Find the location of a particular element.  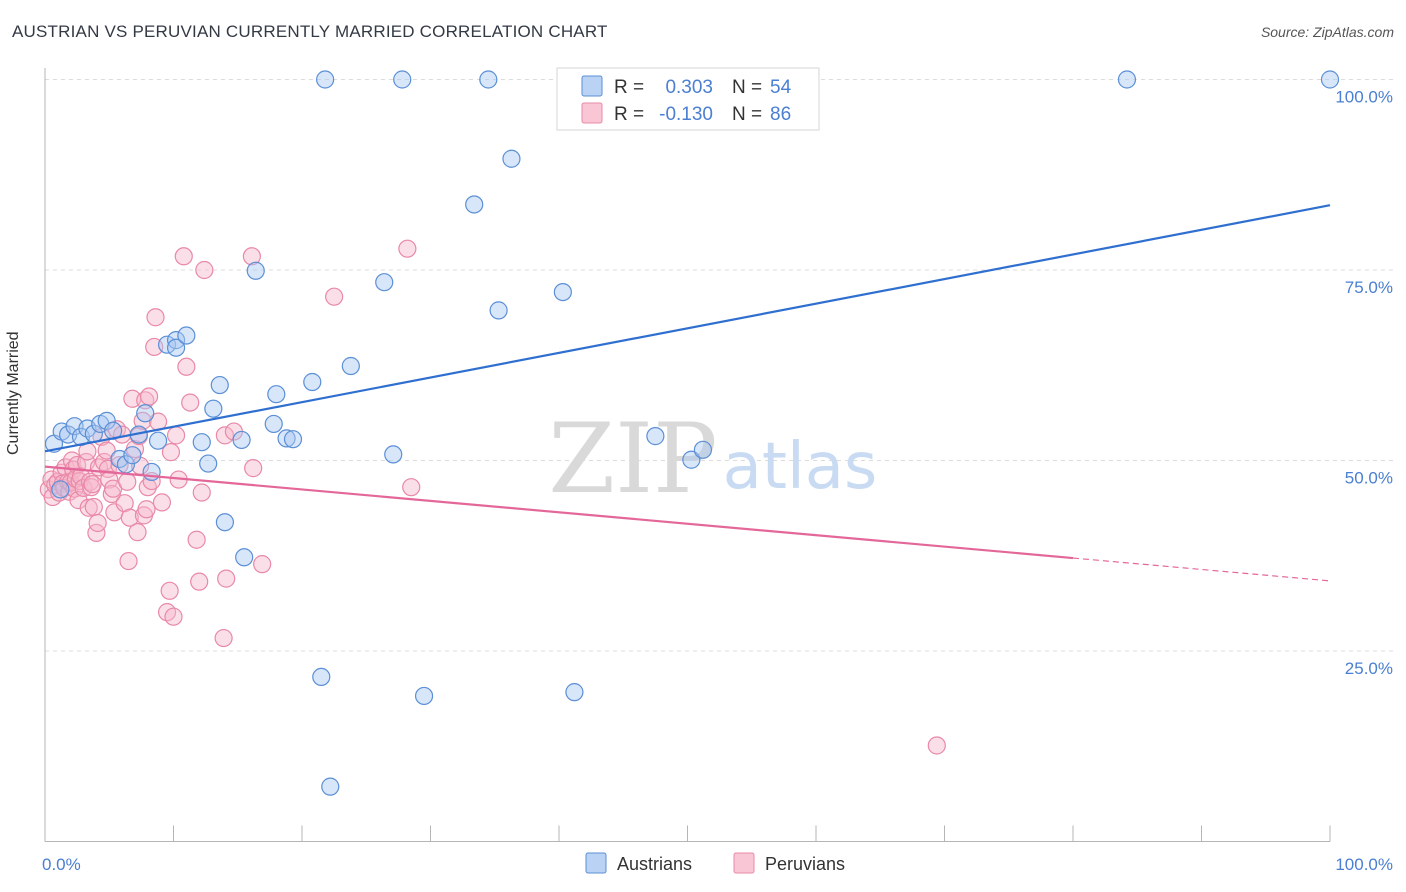

austrians-bottom-swatch is located at coordinates (596, 863).